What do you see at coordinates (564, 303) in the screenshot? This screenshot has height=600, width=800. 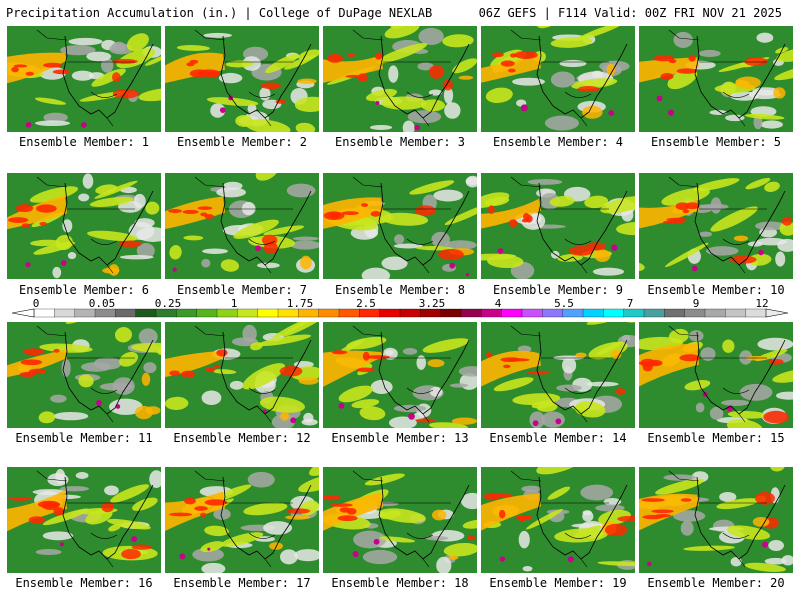 I see `colorbar-tick-label: 5.5` at bounding box center [564, 303].